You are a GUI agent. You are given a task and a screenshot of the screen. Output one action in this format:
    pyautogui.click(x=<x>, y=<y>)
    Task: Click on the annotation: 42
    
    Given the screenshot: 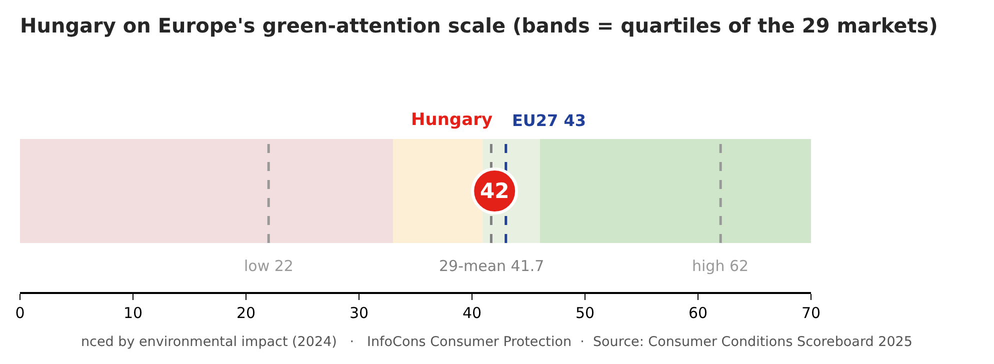 What is the action you would take?
    pyautogui.click(x=495, y=191)
    